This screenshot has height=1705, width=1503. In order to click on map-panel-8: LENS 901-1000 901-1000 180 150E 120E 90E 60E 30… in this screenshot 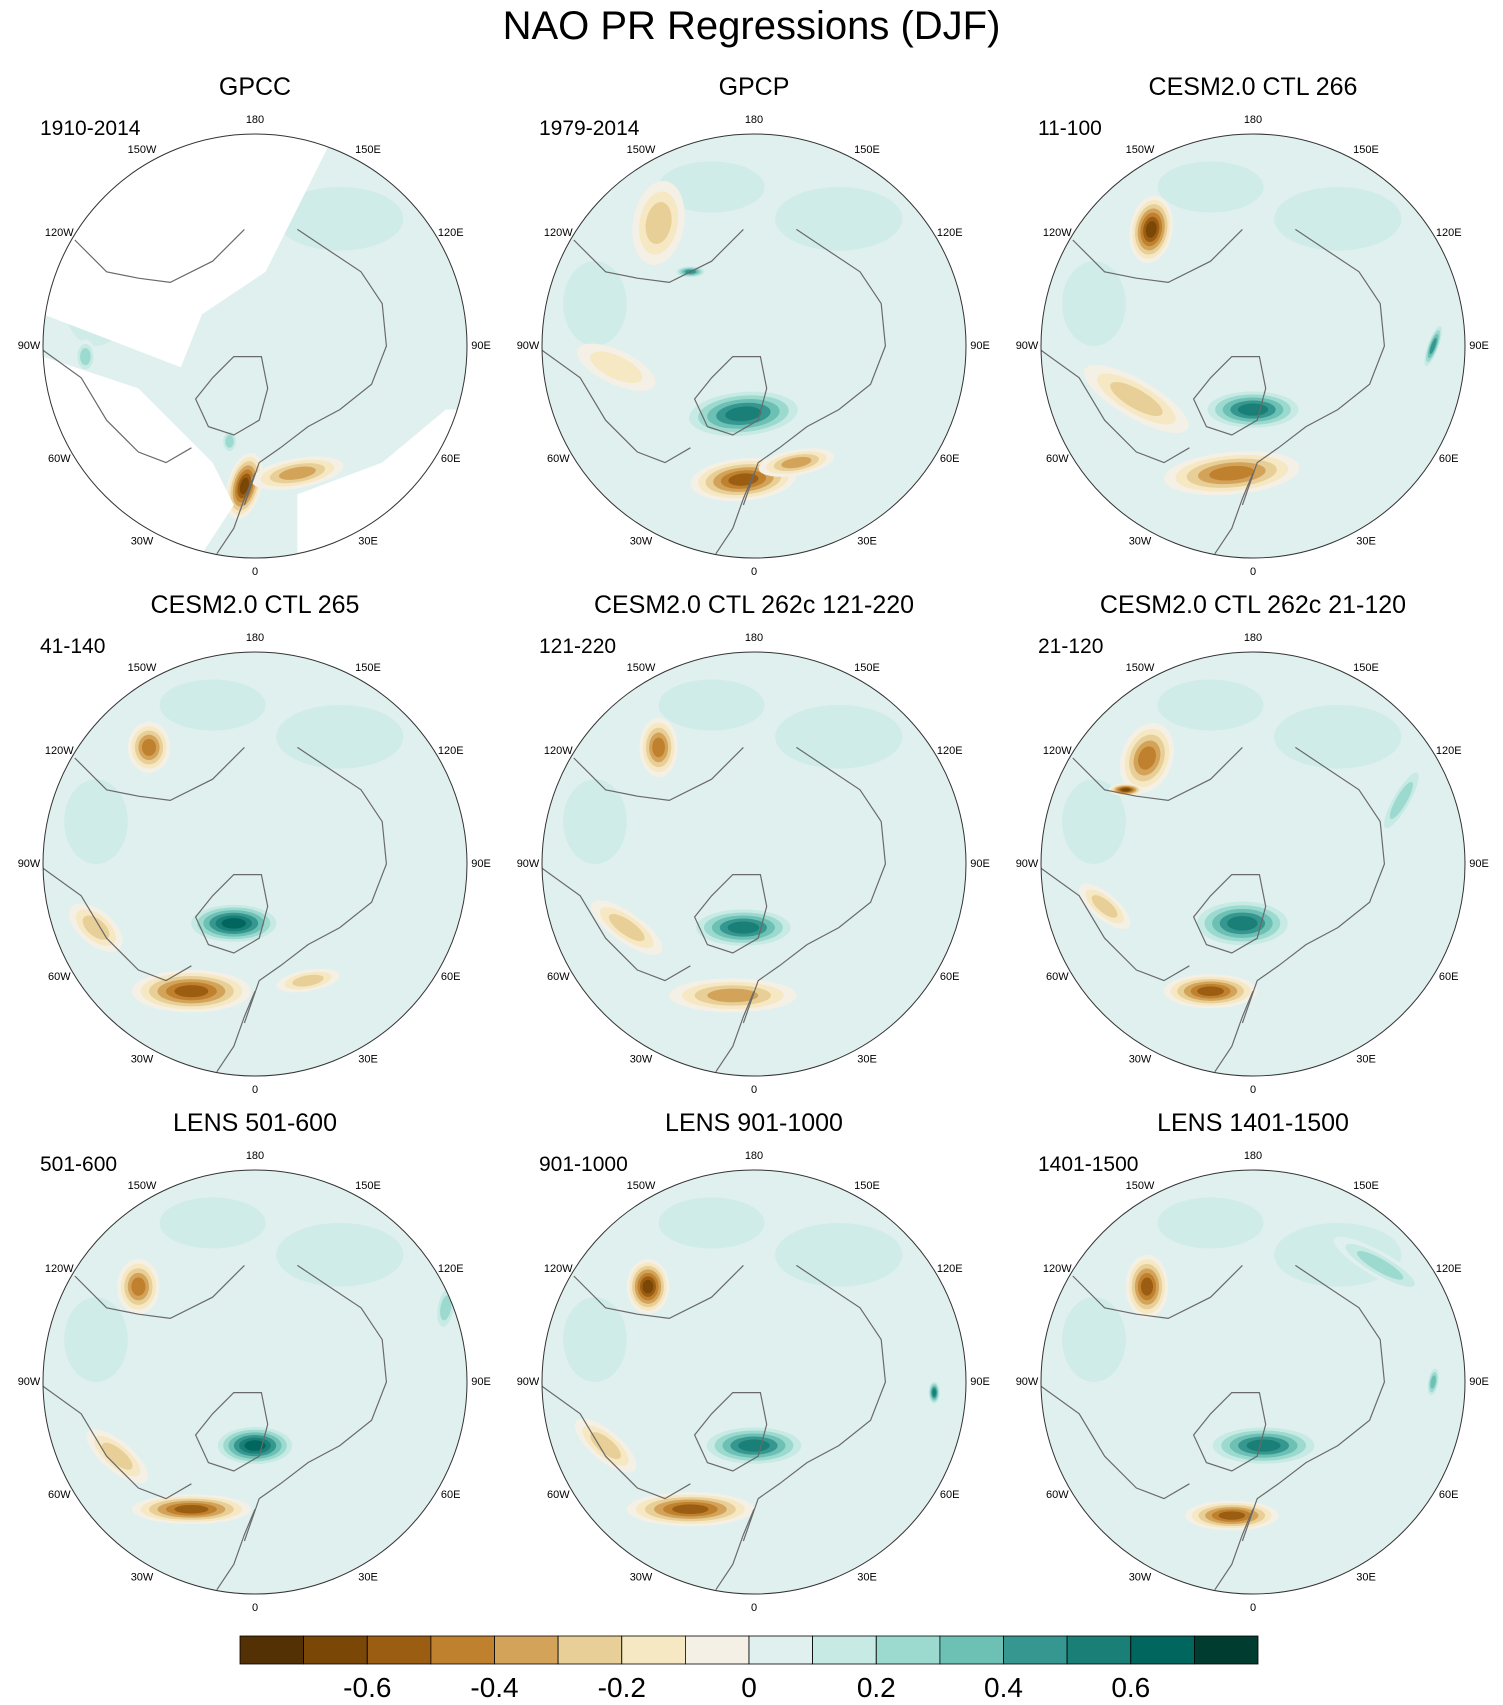, I will do `click(753, 1361)`.